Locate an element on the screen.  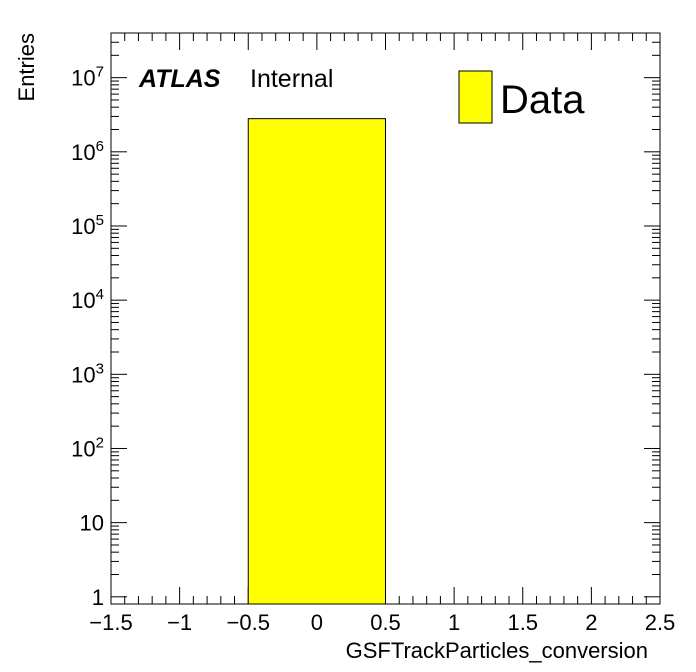
x-tick-label: 0.5 is located at coordinates (385, 622).